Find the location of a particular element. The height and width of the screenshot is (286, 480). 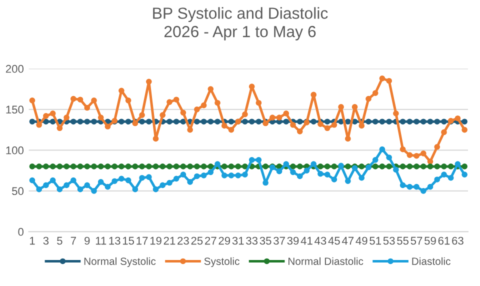

x-tick-label: 5 is located at coordinates (59, 240).